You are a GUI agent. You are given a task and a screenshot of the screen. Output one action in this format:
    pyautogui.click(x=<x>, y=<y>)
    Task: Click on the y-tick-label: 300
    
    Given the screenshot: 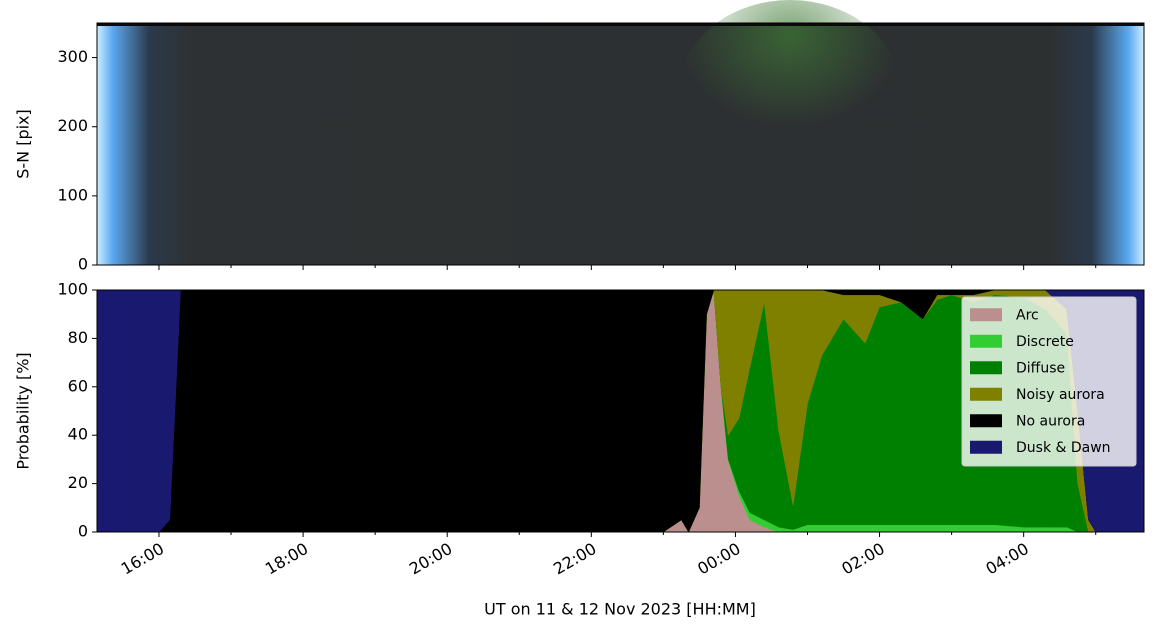 What is the action you would take?
    pyautogui.click(x=72, y=56)
    